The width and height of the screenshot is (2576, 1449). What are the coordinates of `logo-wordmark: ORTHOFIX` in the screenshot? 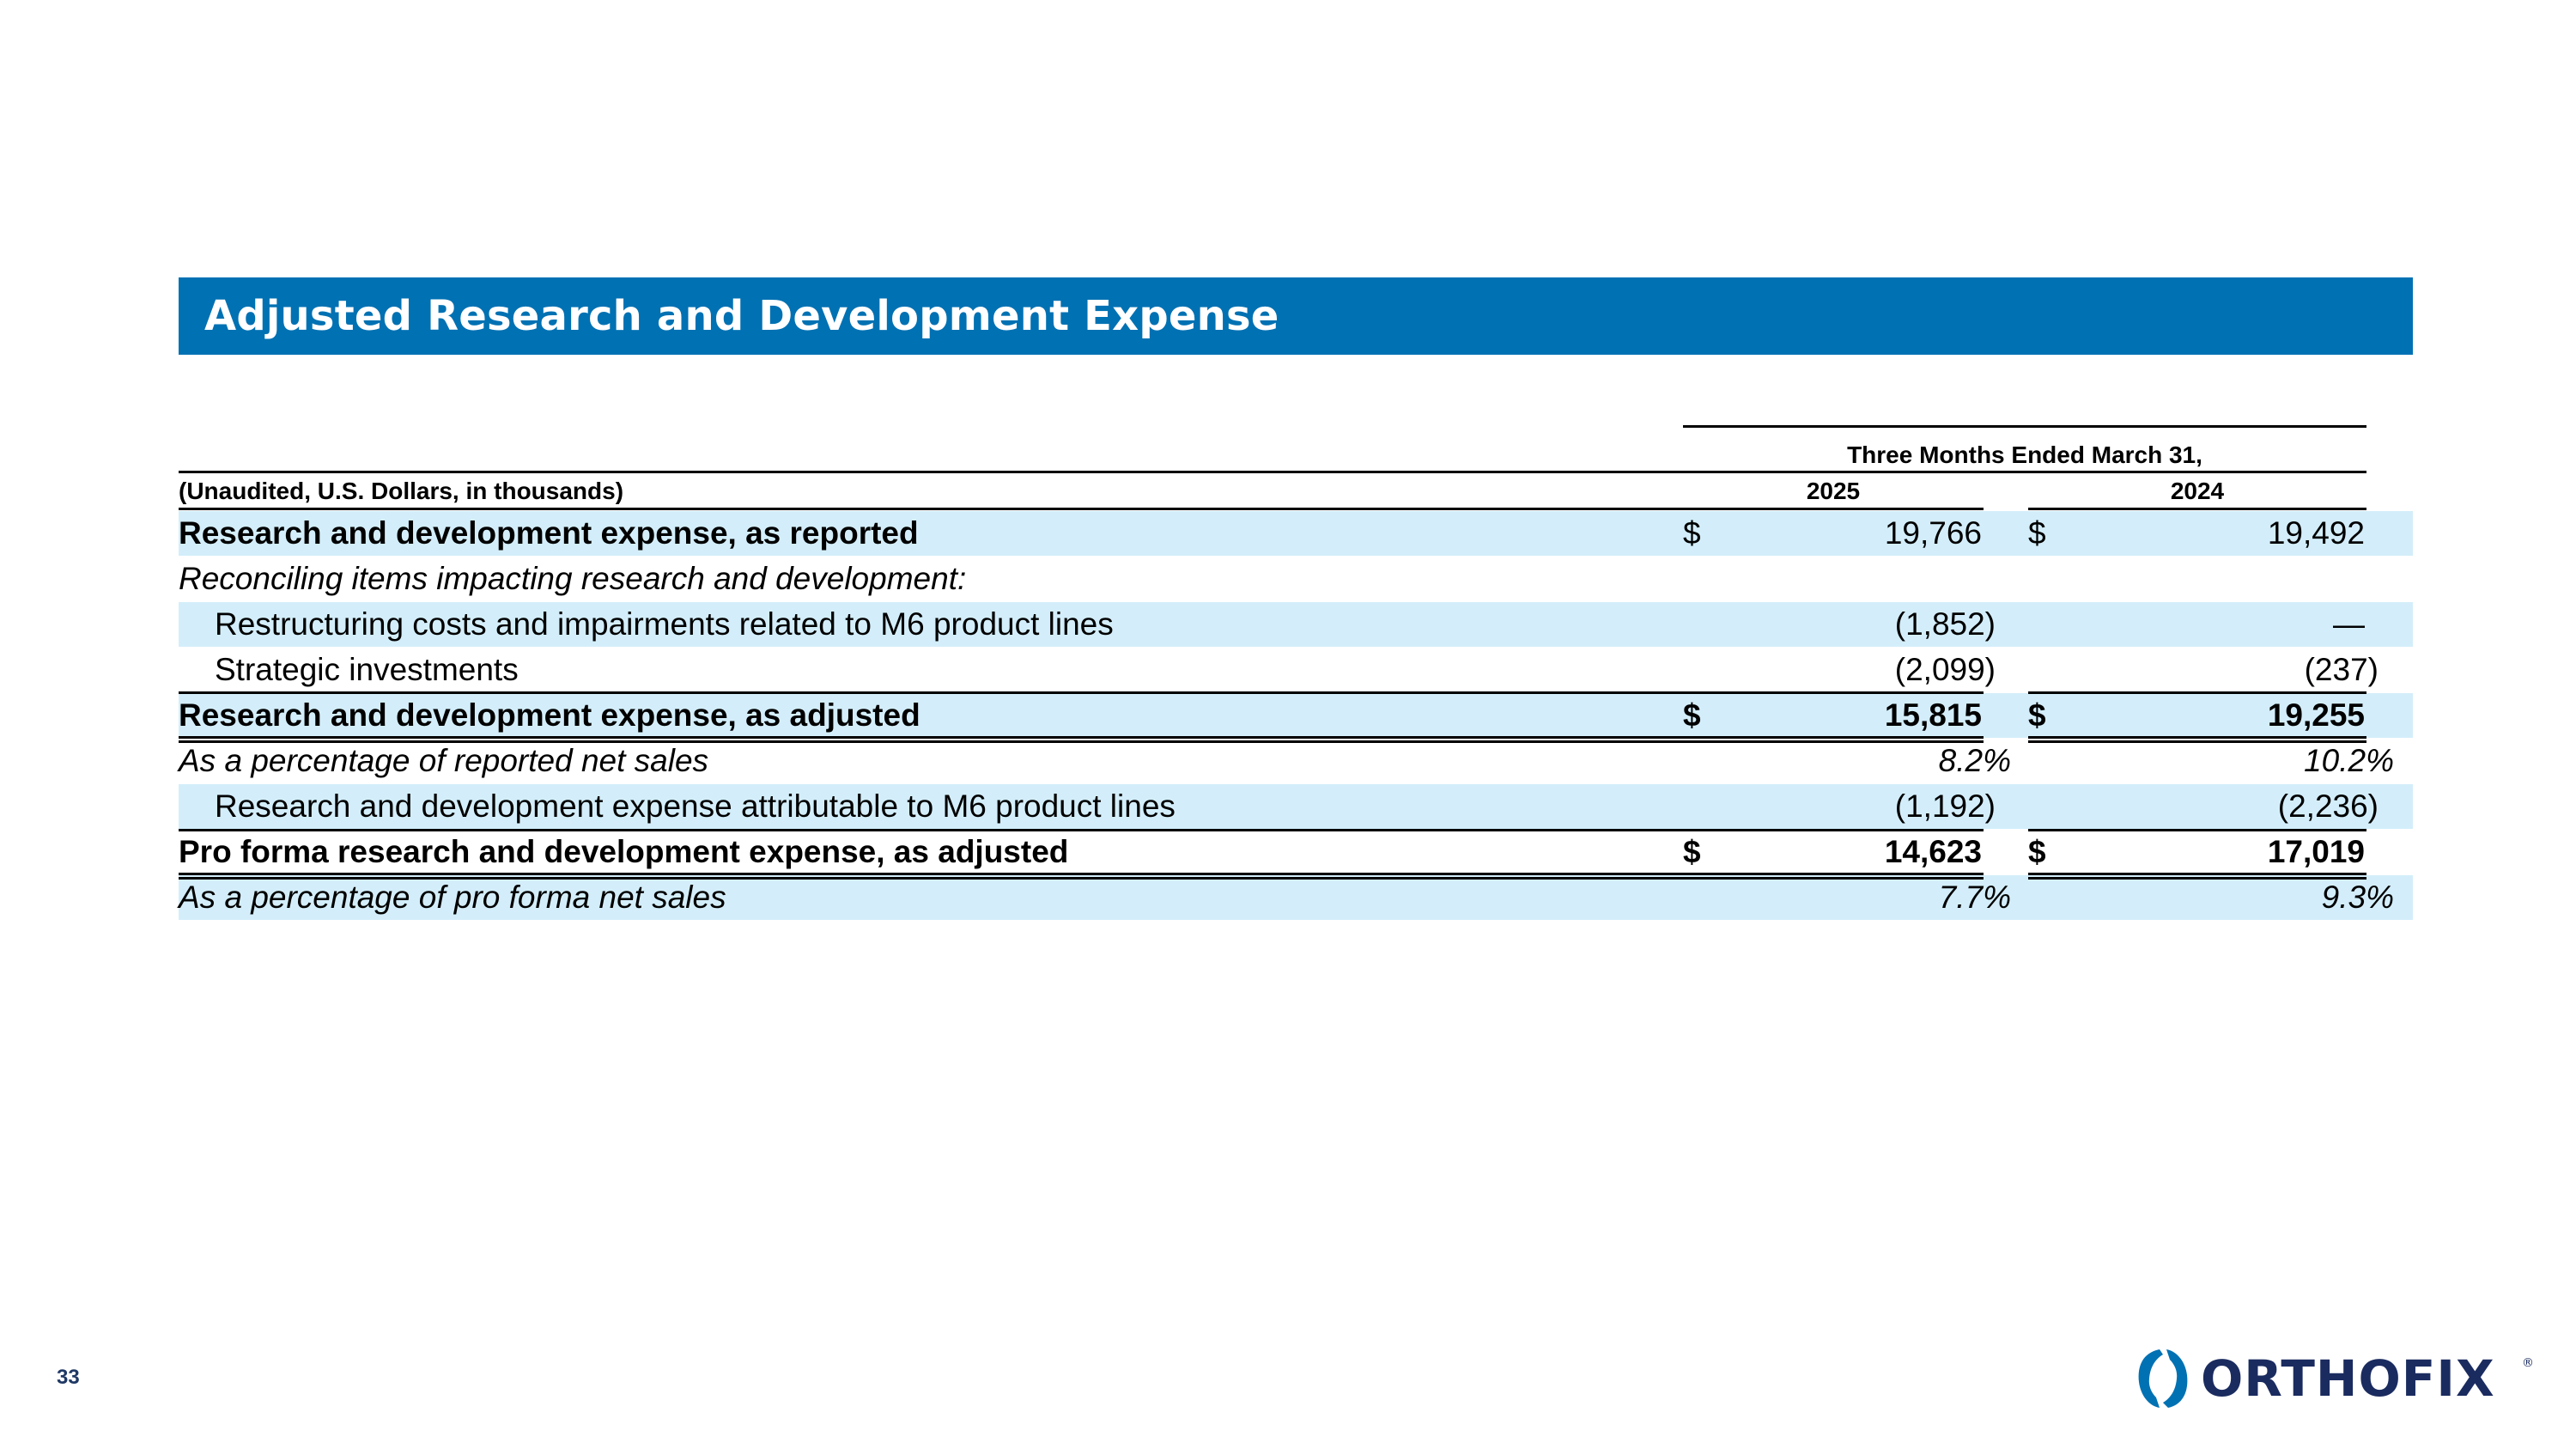 It's located at (2348, 1378).